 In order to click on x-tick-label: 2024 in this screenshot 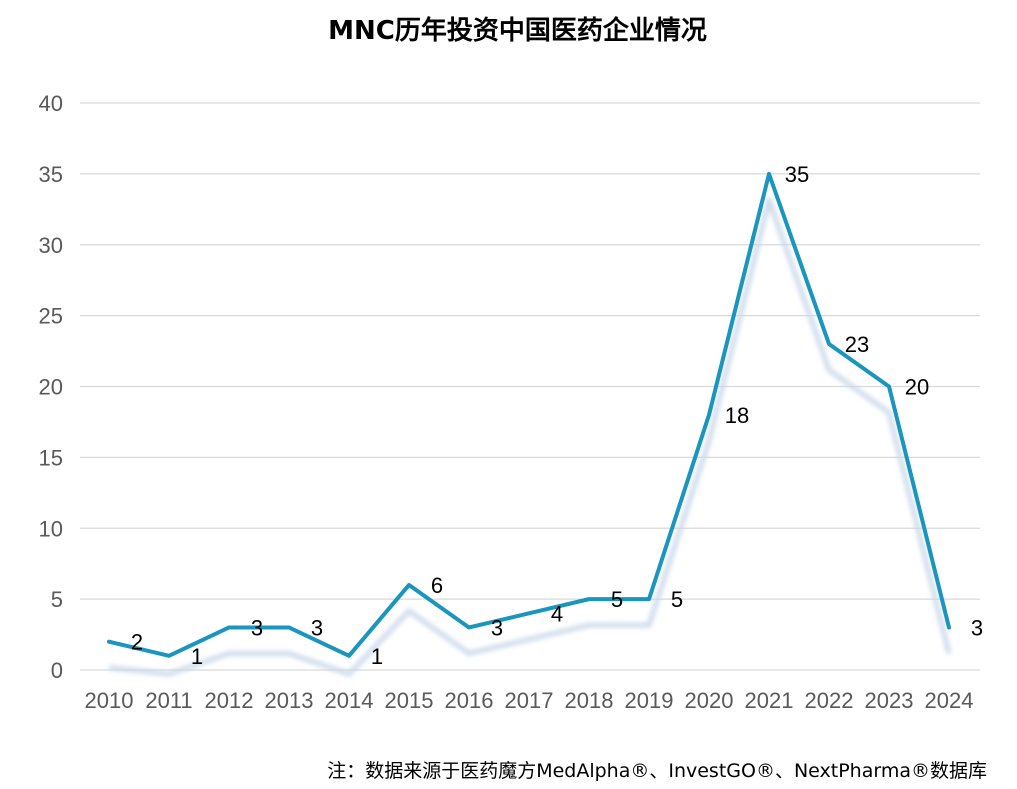, I will do `click(949, 700)`.